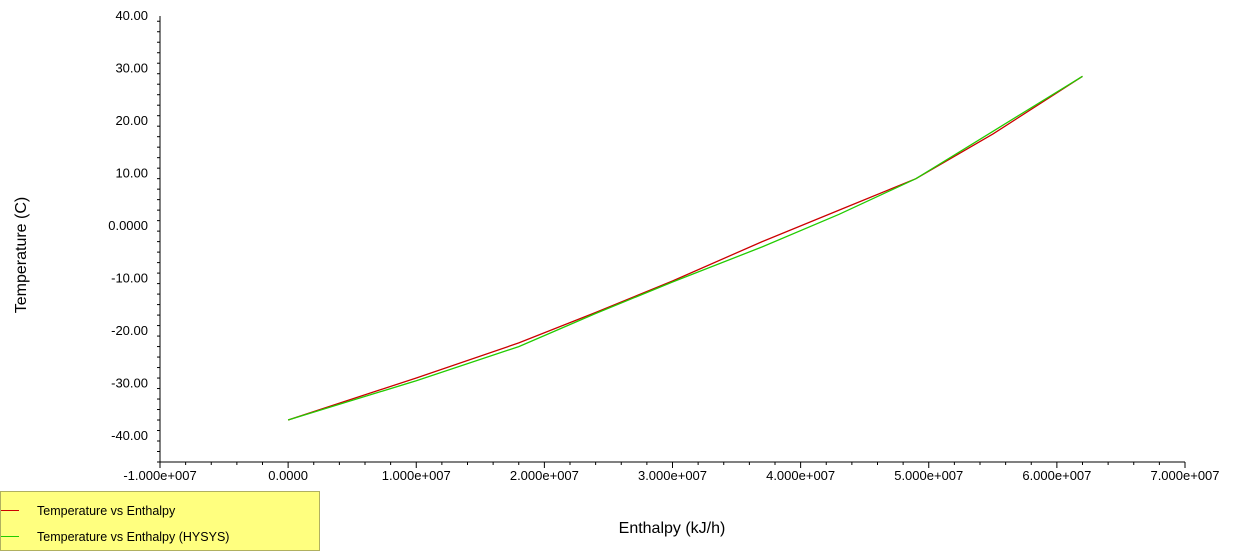 The image size is (1242, 551). I want to click on legend-label: Temperature vs Enthalpy (HYSYS), so click(133, 537).